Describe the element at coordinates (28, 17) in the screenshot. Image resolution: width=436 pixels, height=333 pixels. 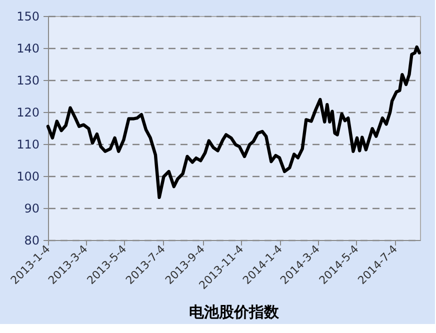
I see `y-tick-label: 150` at that location.